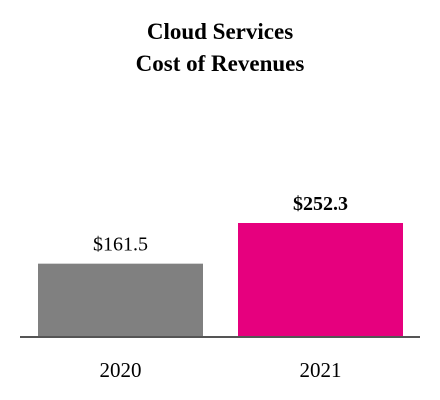  I want to click on value-label-2020: $161.5, so click(120, 245).